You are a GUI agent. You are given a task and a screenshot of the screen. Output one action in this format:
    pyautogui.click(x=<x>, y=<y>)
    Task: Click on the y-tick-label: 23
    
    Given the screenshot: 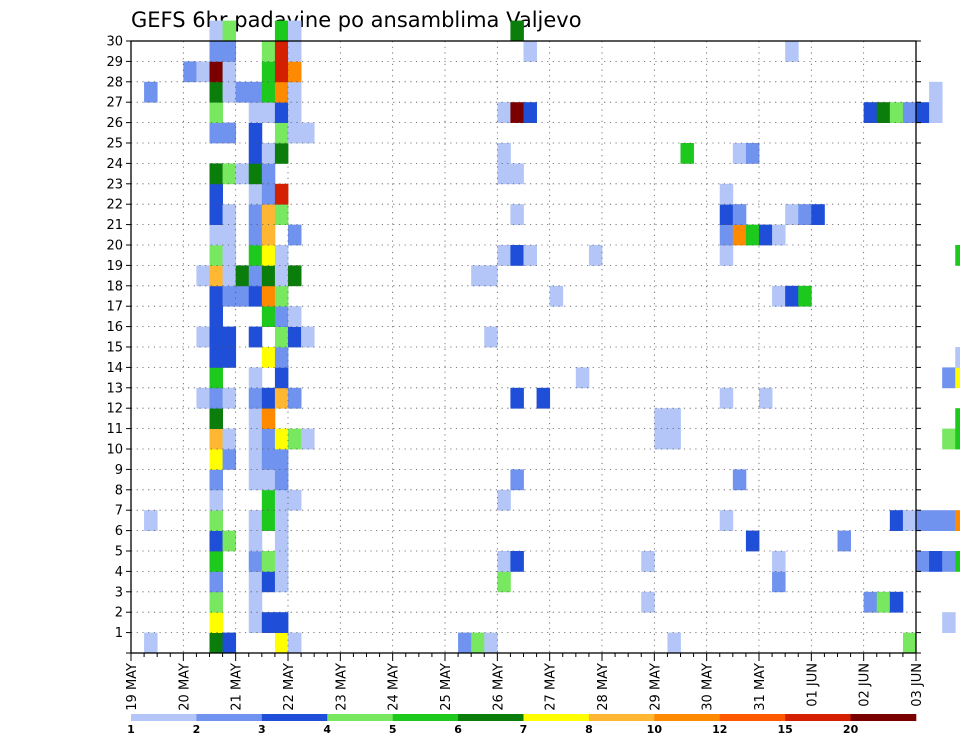 What is the action you would take?
    pyautogui.click(x=114, y=184)
    